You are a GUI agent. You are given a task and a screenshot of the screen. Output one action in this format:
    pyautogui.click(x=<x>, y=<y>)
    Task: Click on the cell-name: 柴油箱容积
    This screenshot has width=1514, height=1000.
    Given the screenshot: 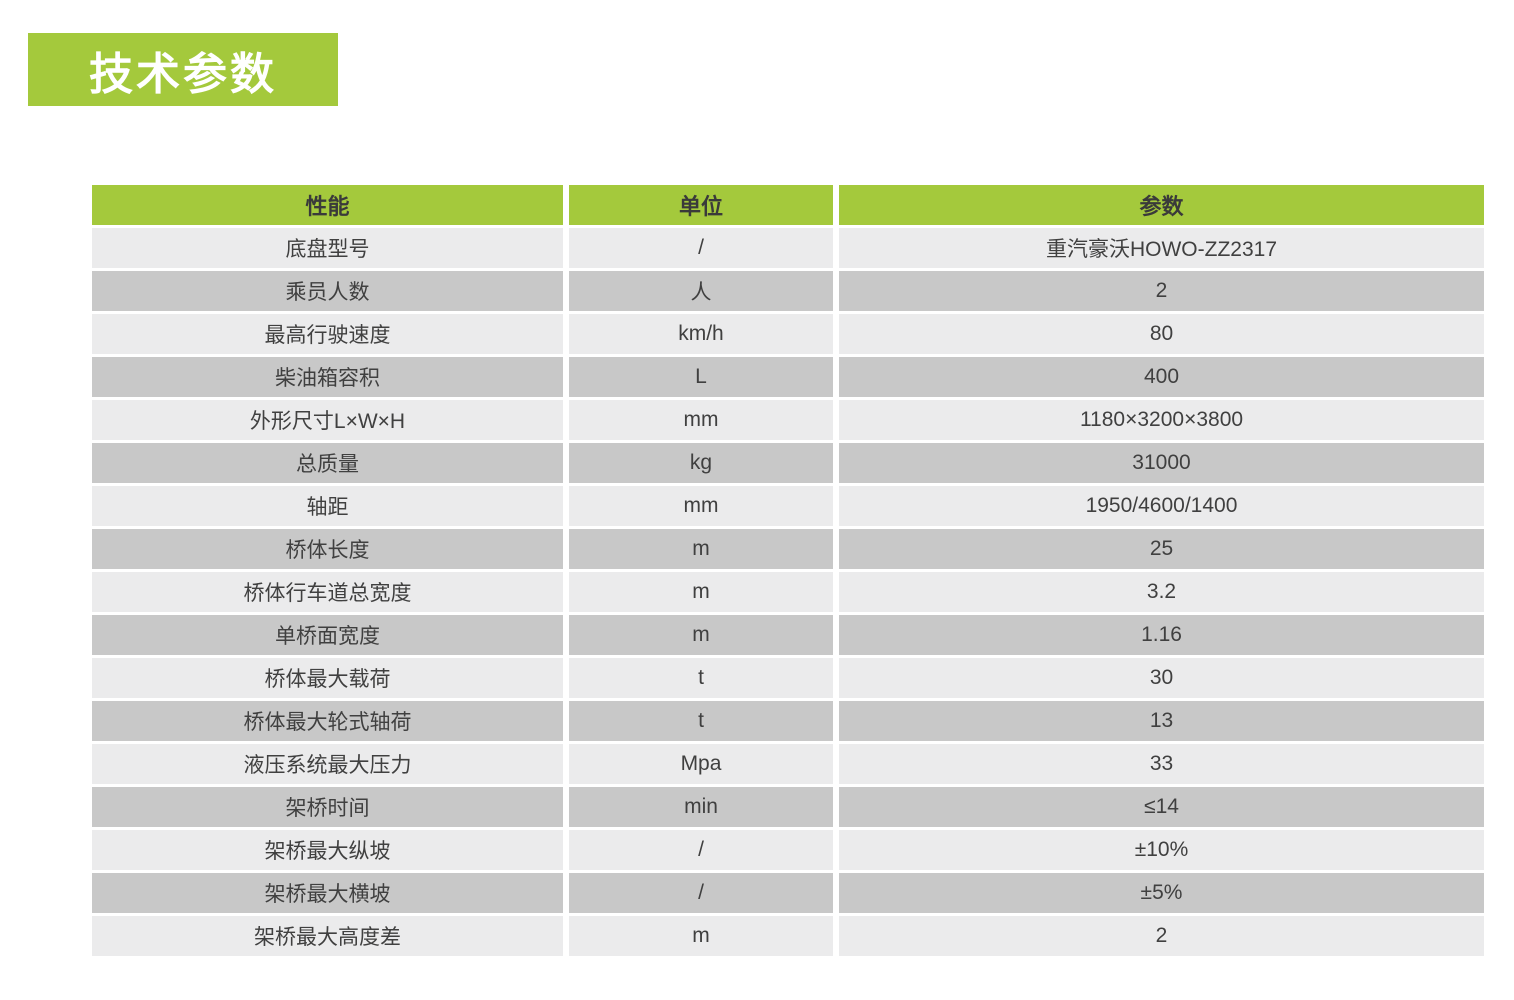 What is the action you would take?
    pyautogui.click(x=327, y=377)
    